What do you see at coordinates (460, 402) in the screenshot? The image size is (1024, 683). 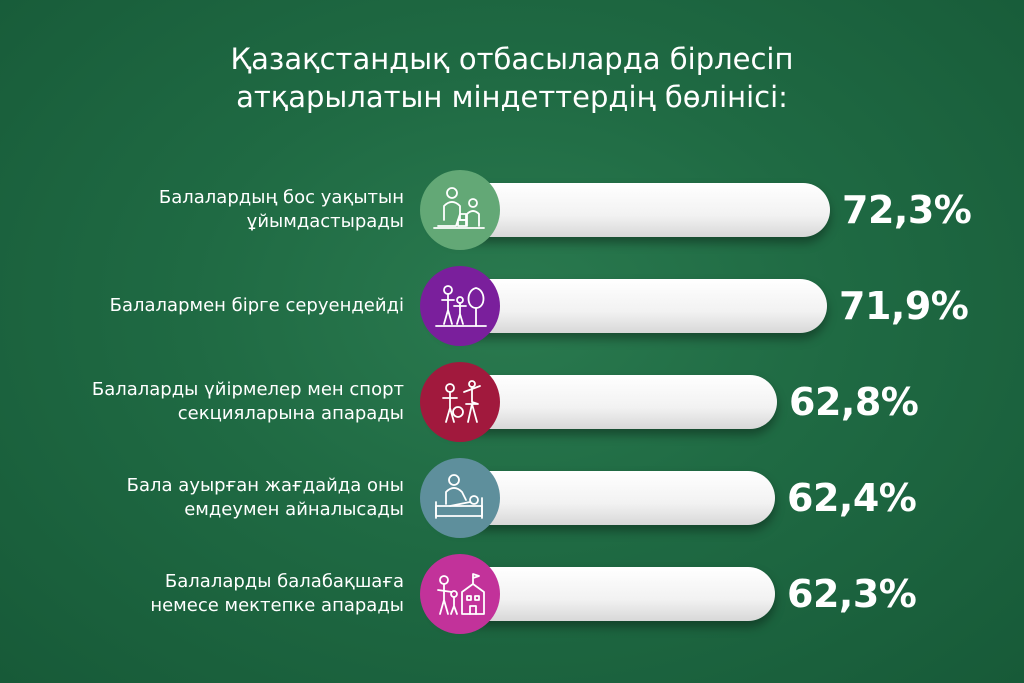 I see `children-sports-ballet-icon` at bounding box center [460, 402].